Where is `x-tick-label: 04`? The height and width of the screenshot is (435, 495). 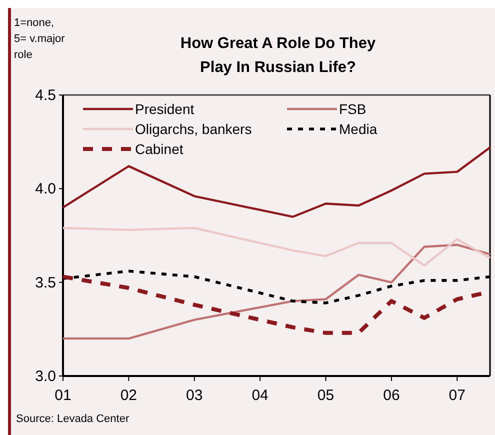 x-tick-label: 04 is located at coordinates (260, 395).